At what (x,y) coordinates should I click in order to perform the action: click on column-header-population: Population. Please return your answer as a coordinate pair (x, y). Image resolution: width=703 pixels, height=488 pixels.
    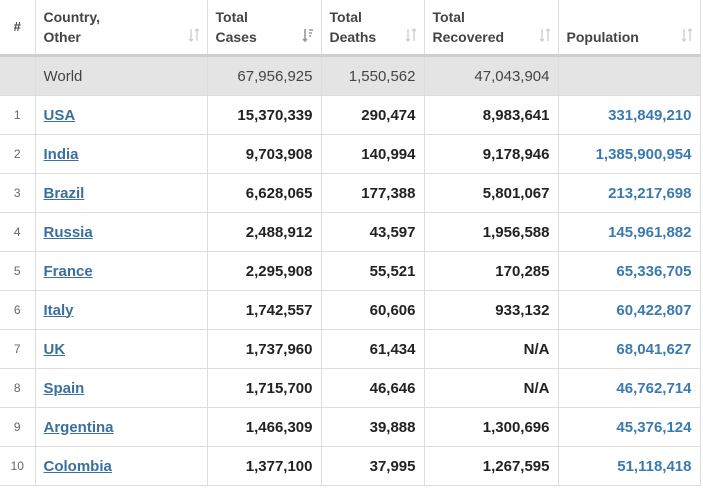
    Looking at the image, I should click on (629, 28).